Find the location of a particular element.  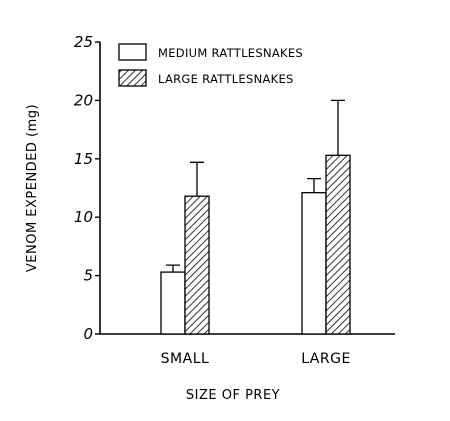

legend-swatch-large is located at coordinates (132, 78).